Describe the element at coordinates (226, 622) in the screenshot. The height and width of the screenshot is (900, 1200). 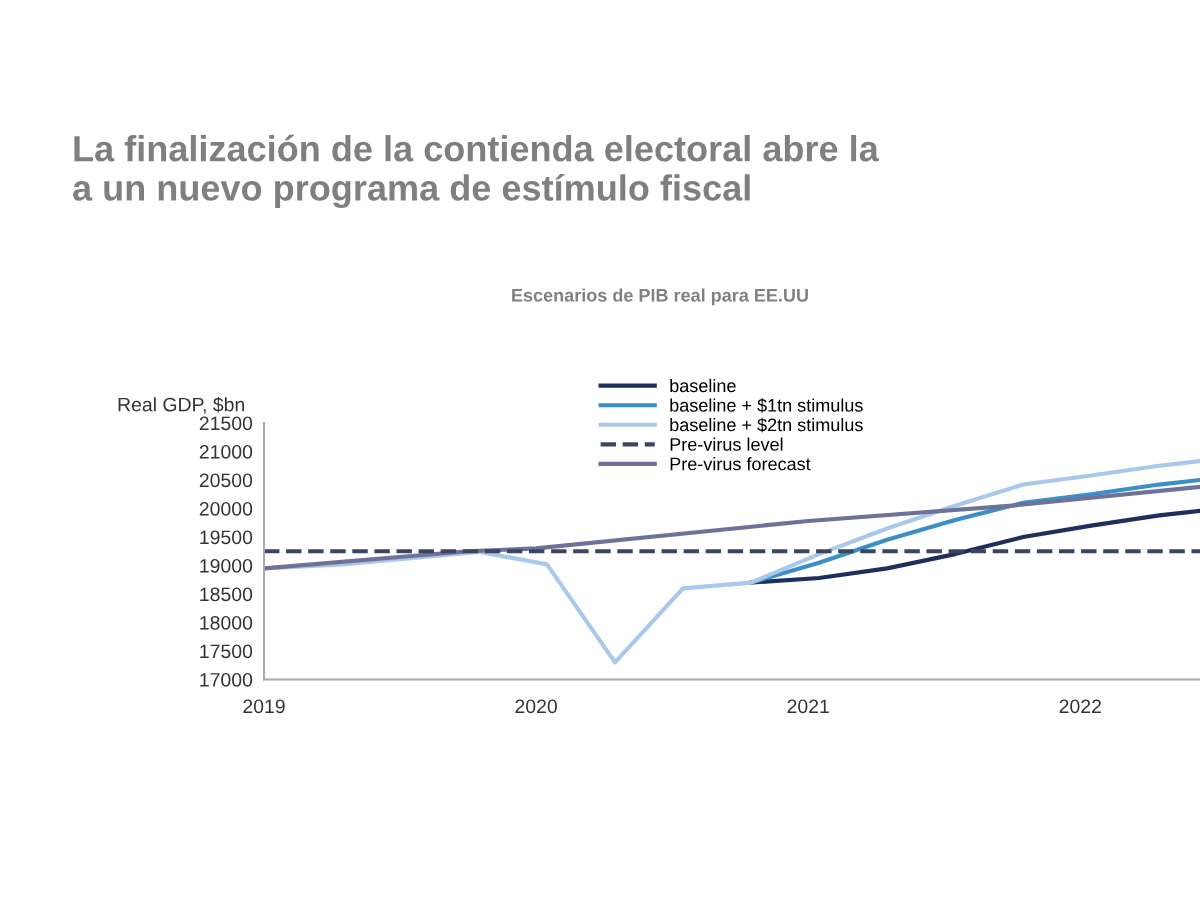
I see `y-tick-label: 18000` at that location.